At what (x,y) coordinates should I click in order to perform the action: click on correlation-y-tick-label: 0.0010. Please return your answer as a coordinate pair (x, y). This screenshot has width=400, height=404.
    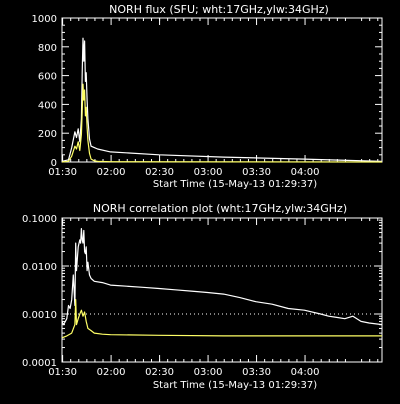
    Looking at the image, I should click on (39, 315).